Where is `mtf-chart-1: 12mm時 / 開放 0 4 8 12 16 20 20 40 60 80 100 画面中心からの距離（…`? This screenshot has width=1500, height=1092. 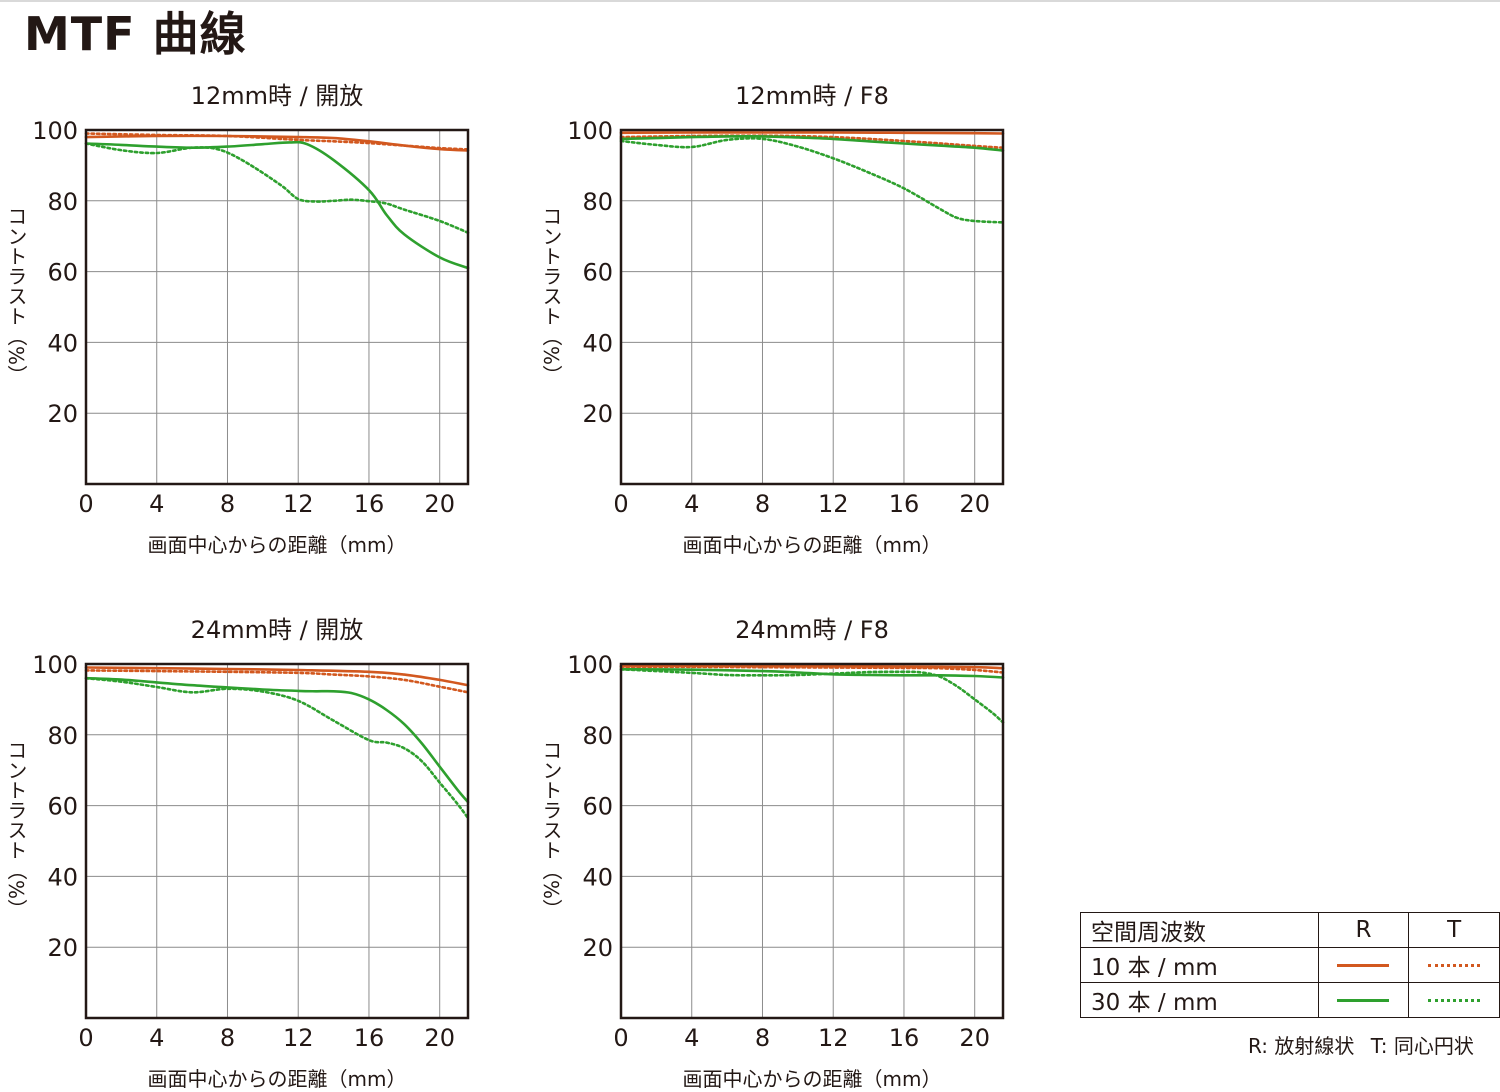 mtf-chart-1: 12mm時 / 開放 0 4 8 12 16 20 20 40 60 80 100 画面中心からの距離（… is located at coordinates (237, 319).